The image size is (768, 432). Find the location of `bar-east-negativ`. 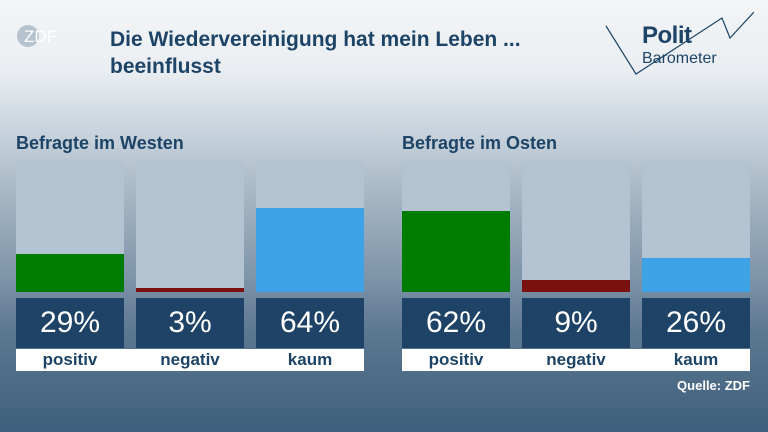

bar-east-negativ is located at coordinates (576, 286).